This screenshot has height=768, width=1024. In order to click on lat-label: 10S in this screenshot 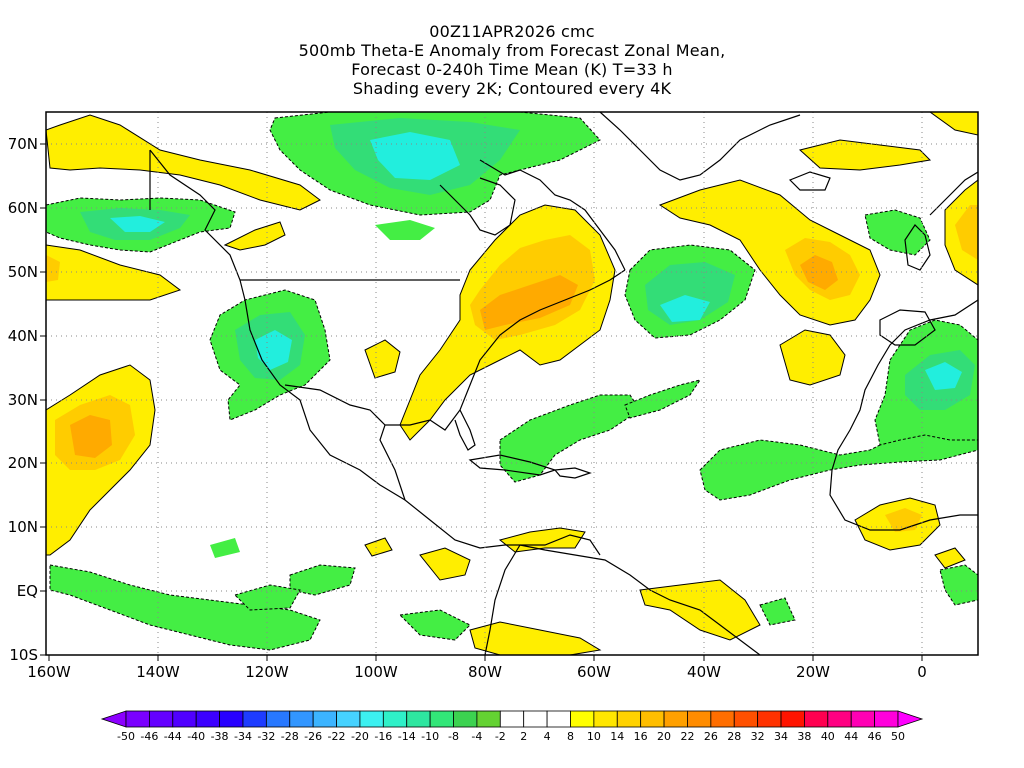, I will do `click(23, 655)`.